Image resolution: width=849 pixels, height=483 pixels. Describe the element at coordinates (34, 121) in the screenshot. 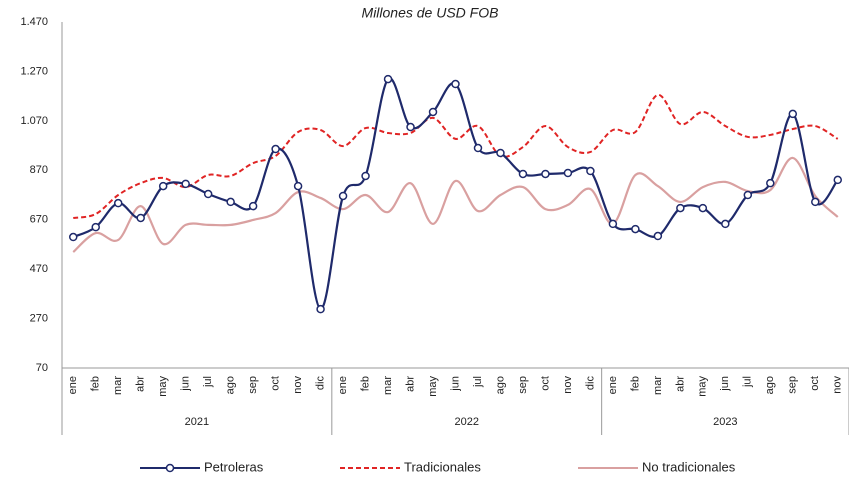

I see `y-tick-label: 1.070` at that location.